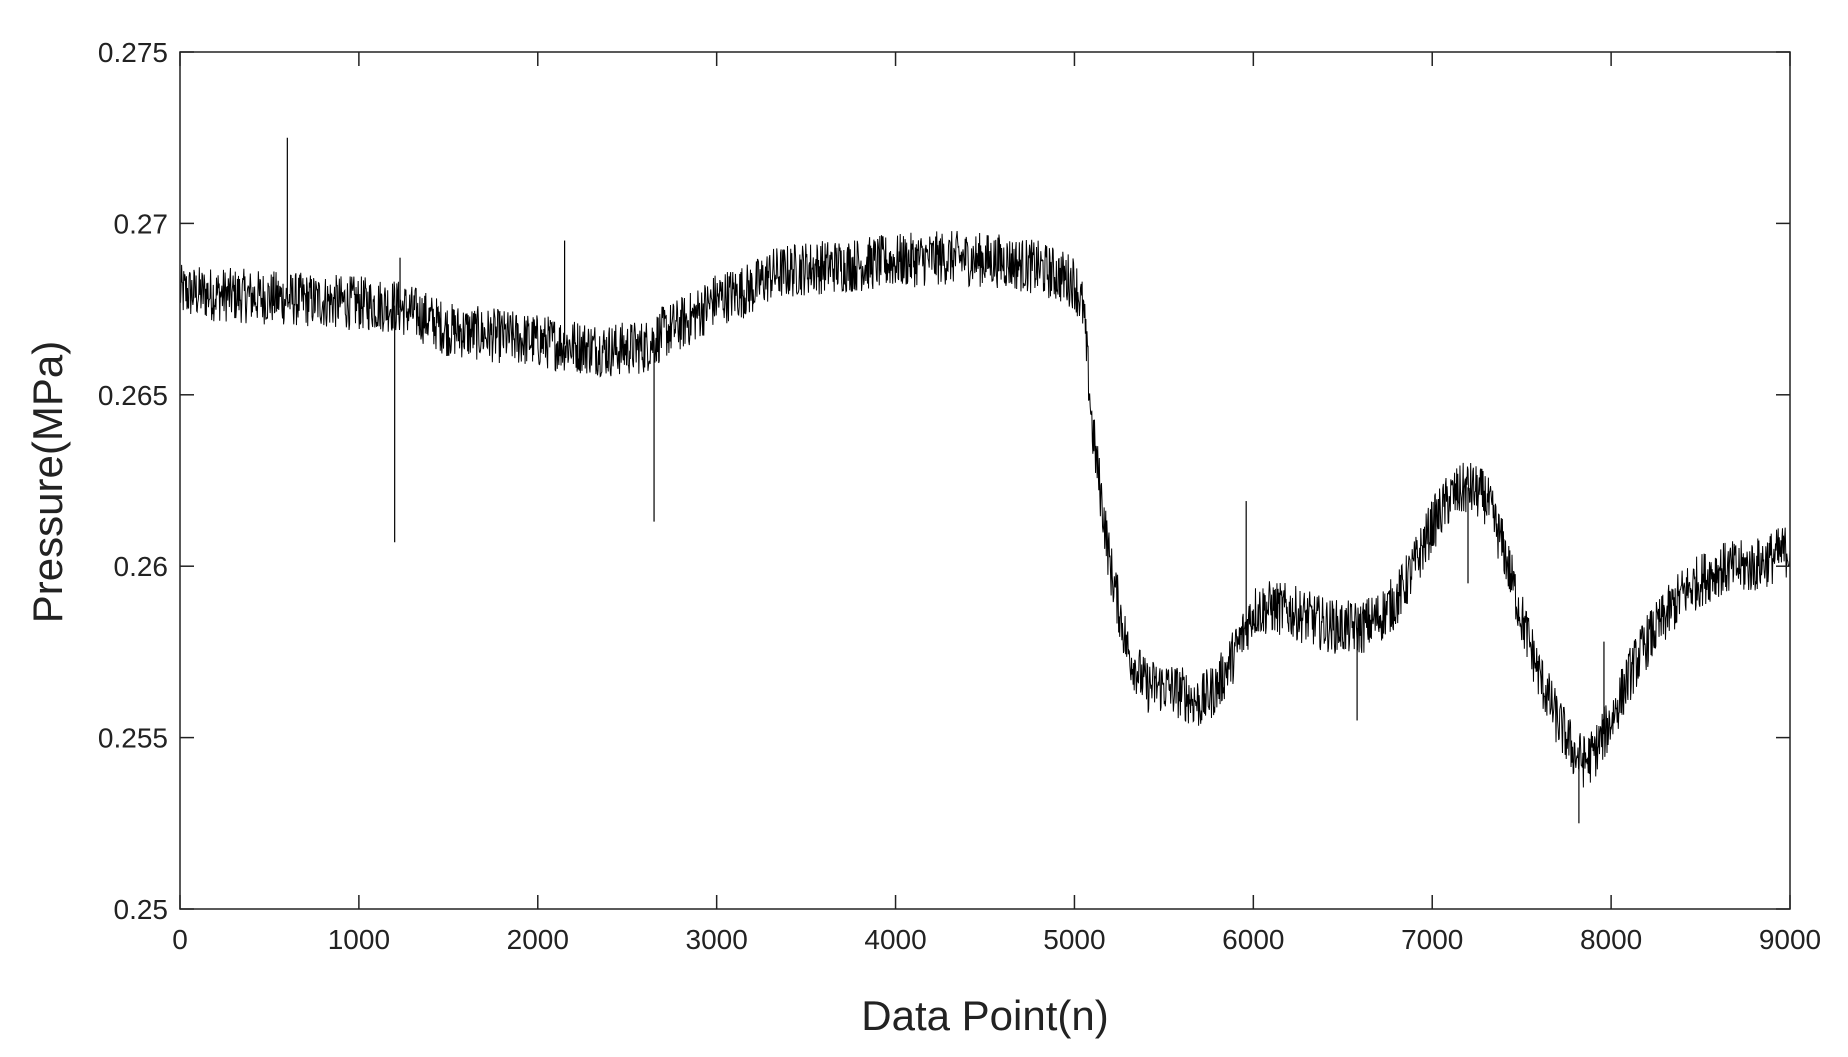  Describe the element at coordinates (1611, 939) in the screenshot. I see `x-tick-label-8: 8000` at that location.